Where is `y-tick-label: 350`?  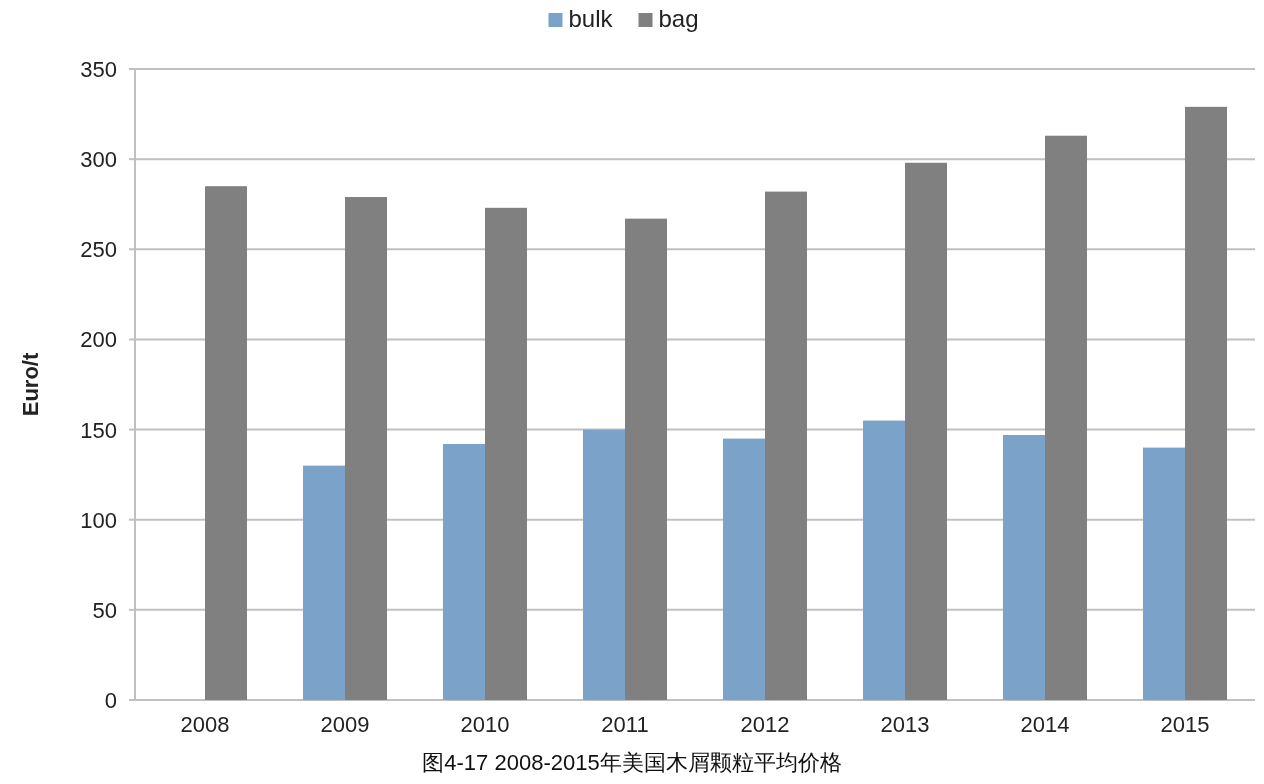 y-tick-label: 350 is located at coordinates (98, 69).